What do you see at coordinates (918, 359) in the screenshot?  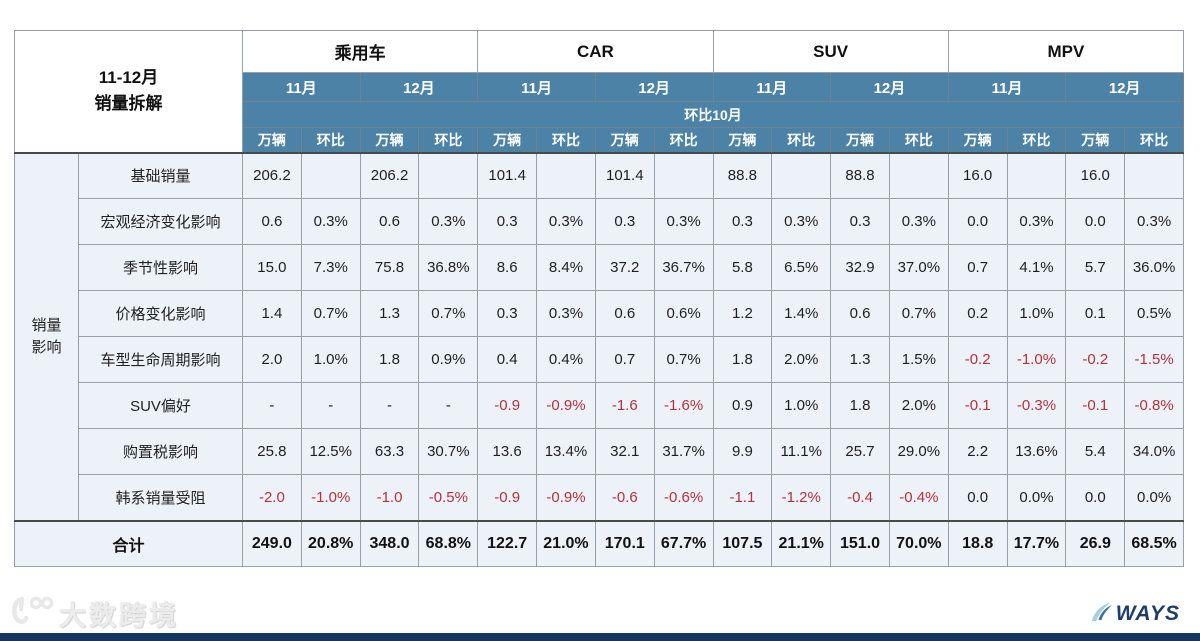 I see `value-cell: 1.5%` at bounding box center [918, 359].